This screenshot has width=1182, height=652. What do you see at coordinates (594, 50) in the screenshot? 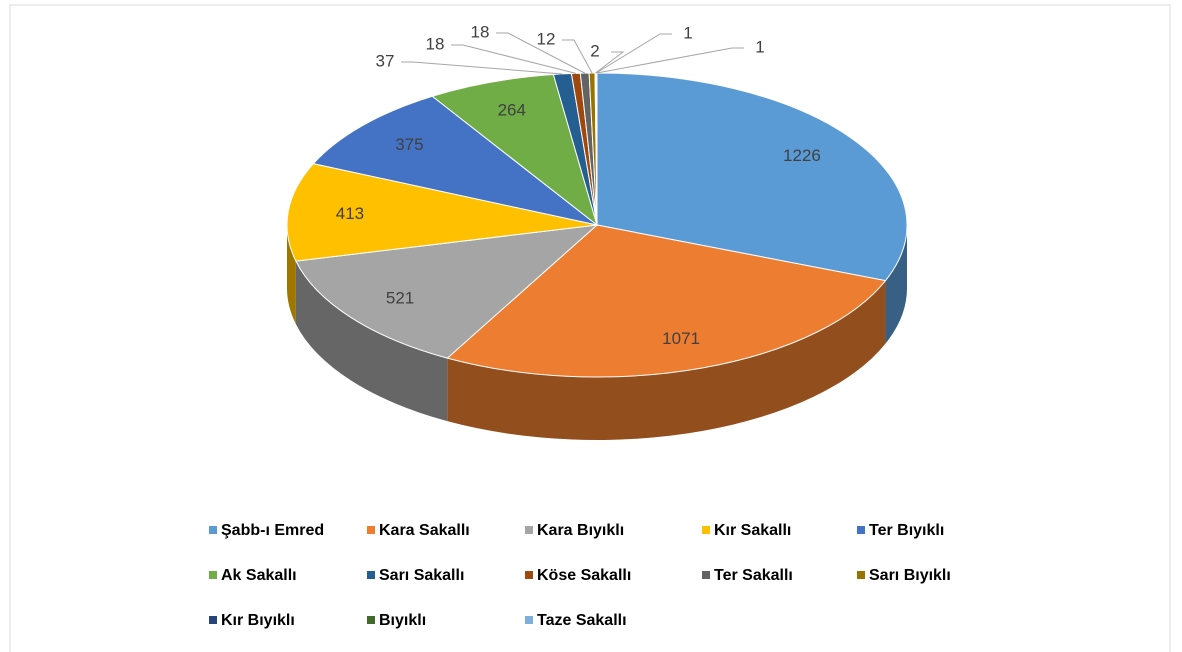
I see `data-label: 2` at bounding box center [594, 50].